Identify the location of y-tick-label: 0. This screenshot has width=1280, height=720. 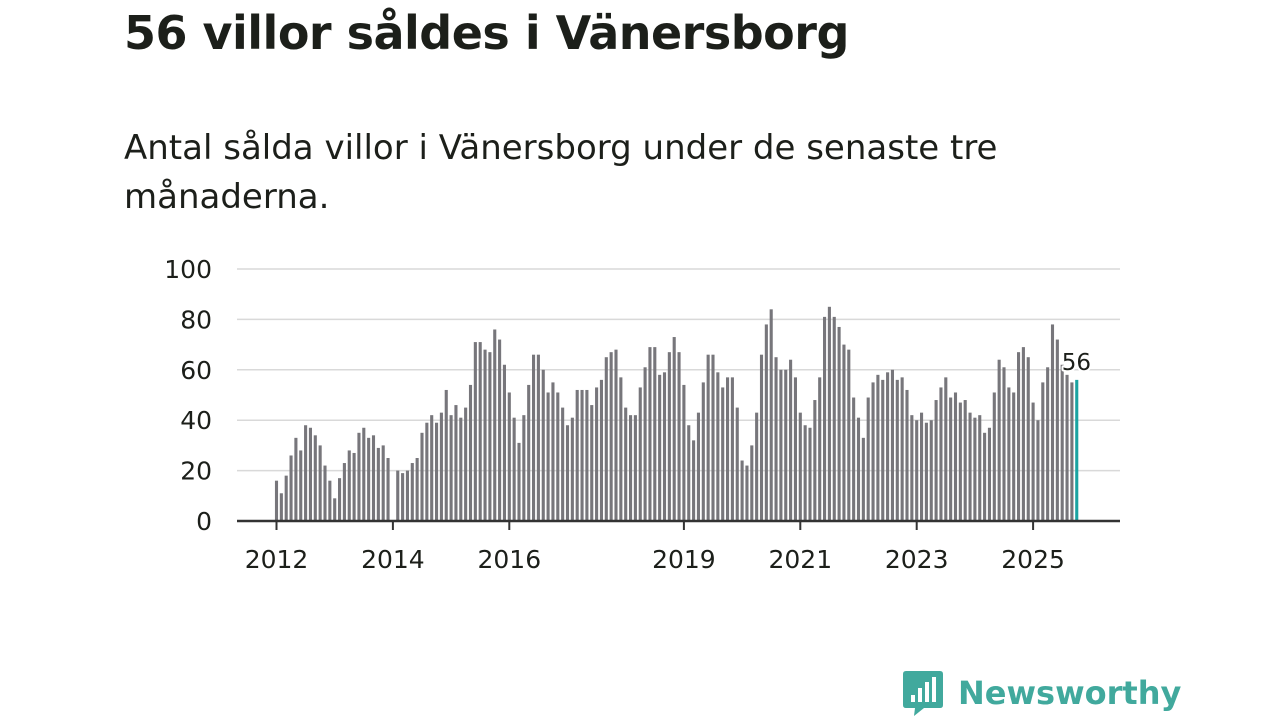
(204, 521).